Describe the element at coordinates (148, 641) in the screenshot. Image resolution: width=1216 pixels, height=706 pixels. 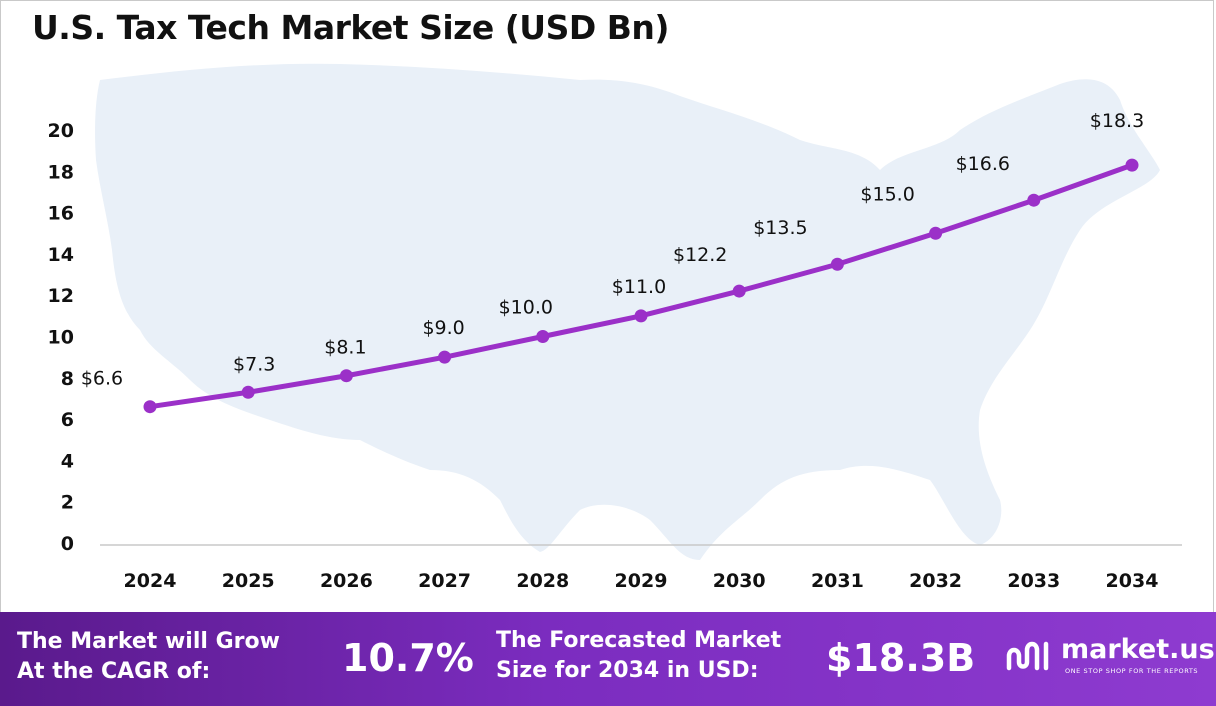
I see `cagr-label-line1: The Market will Grow` at that location.